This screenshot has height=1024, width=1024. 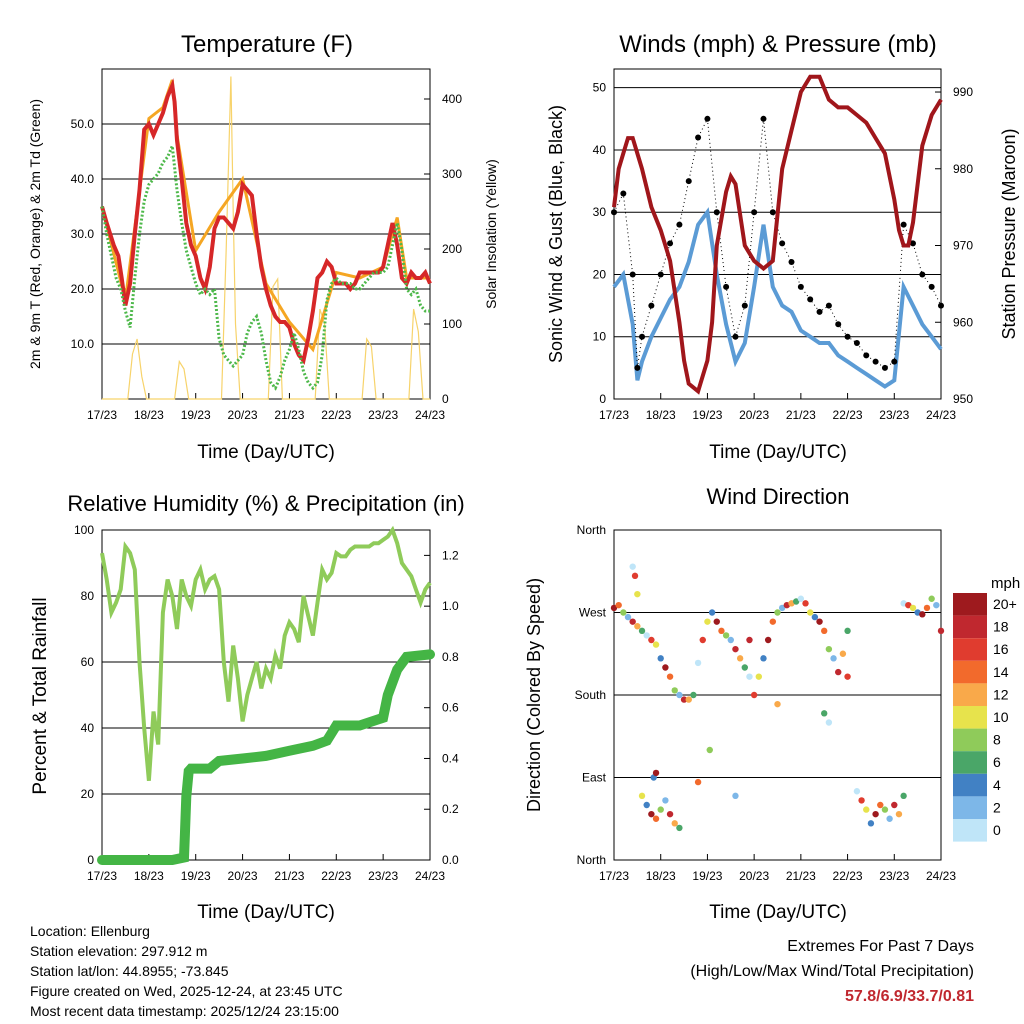 I want to click on y-tick-label: 30.0, so click(x=83, y=234).